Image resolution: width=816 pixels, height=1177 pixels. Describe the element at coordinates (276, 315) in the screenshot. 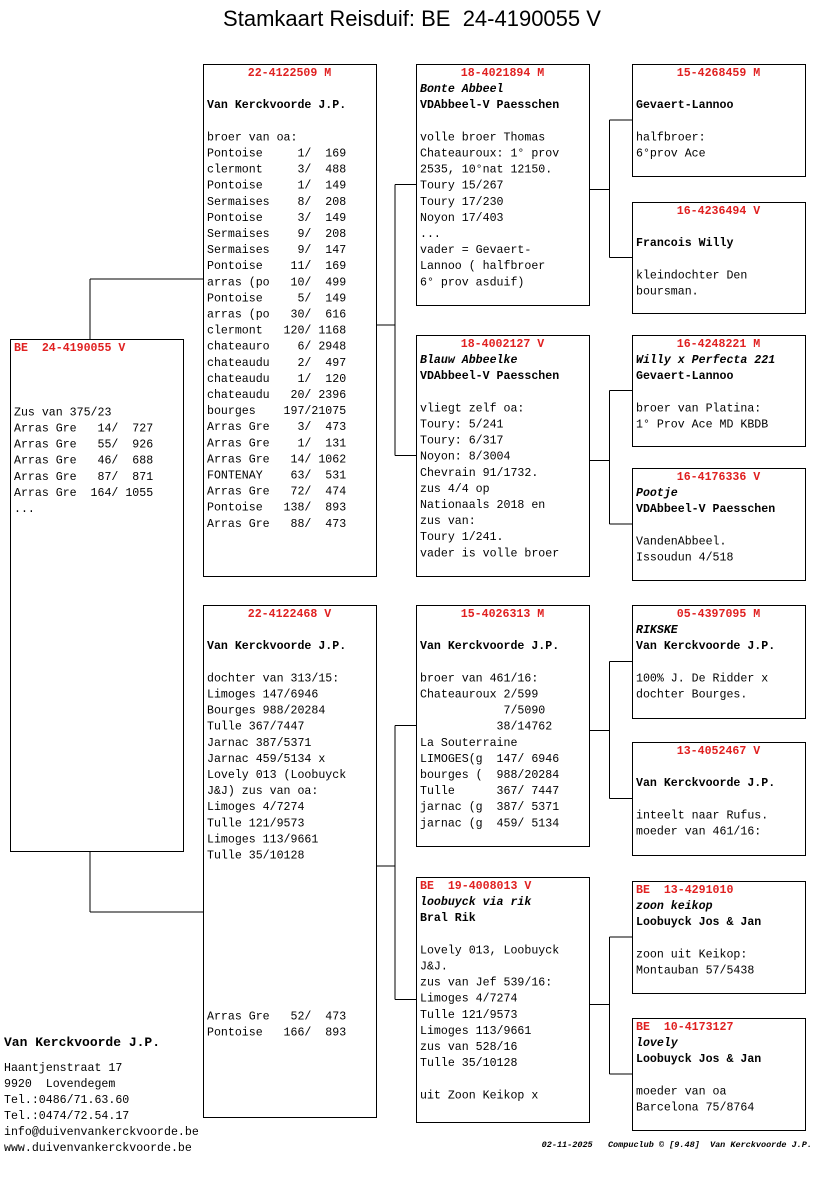

I see `note-line: arras (po 30/ 616` at that location.